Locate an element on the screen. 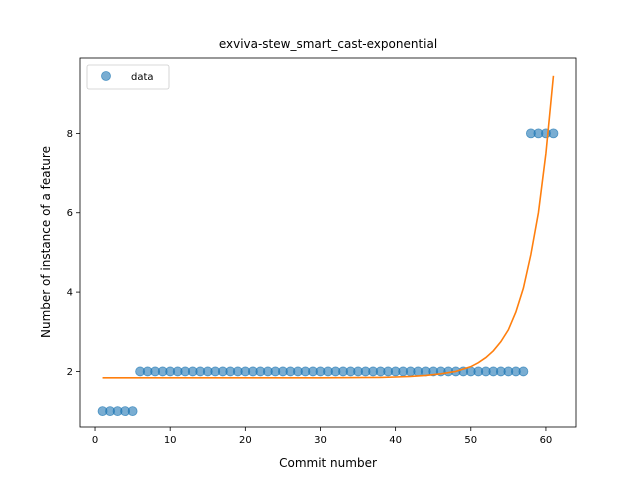 Image resolution: width=640 pixels, height=480 pixels. x-tick-label: 20 is located at coordinates (245, 440).